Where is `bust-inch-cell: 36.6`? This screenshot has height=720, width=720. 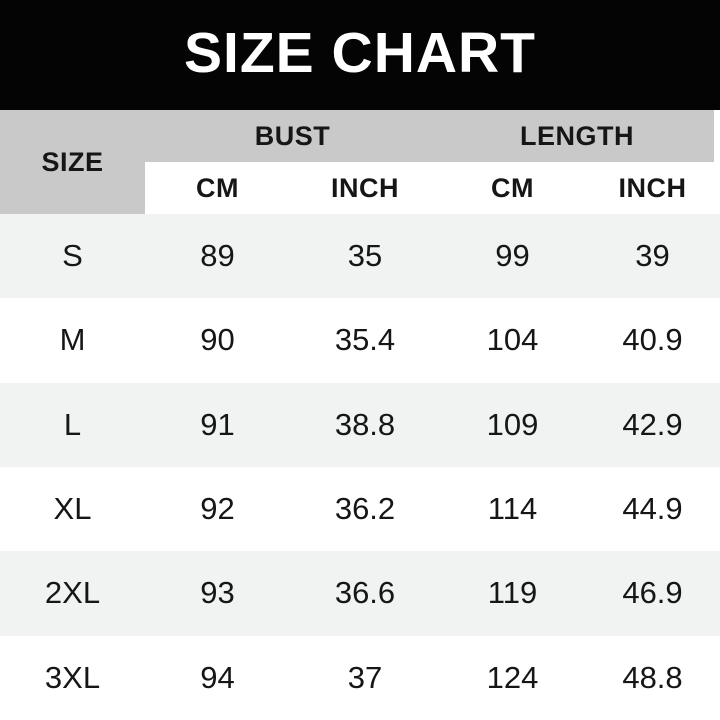
bust-inch-cell: 36.6 is located at coordinates (365, 593).